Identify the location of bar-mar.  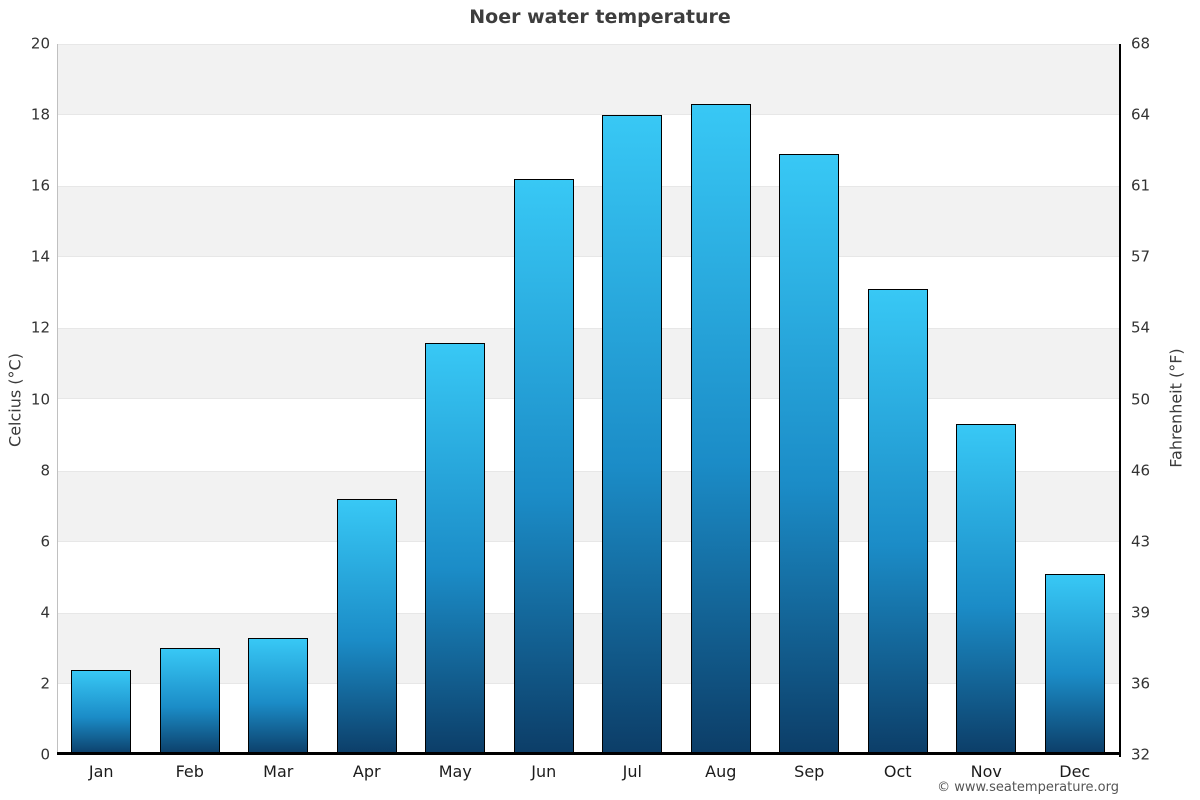
(278, 696).